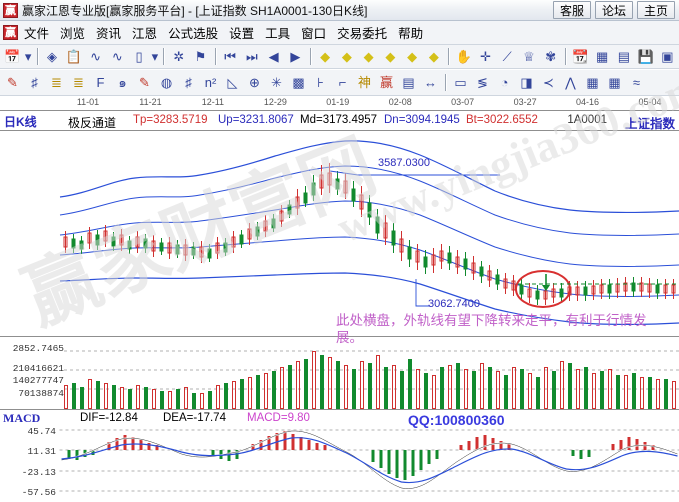 The image size is (679, 502). What do you see at coordinates (667, 56) in the screenshot?
I see `export-icon: ▣` at bounding box center [667, 56].